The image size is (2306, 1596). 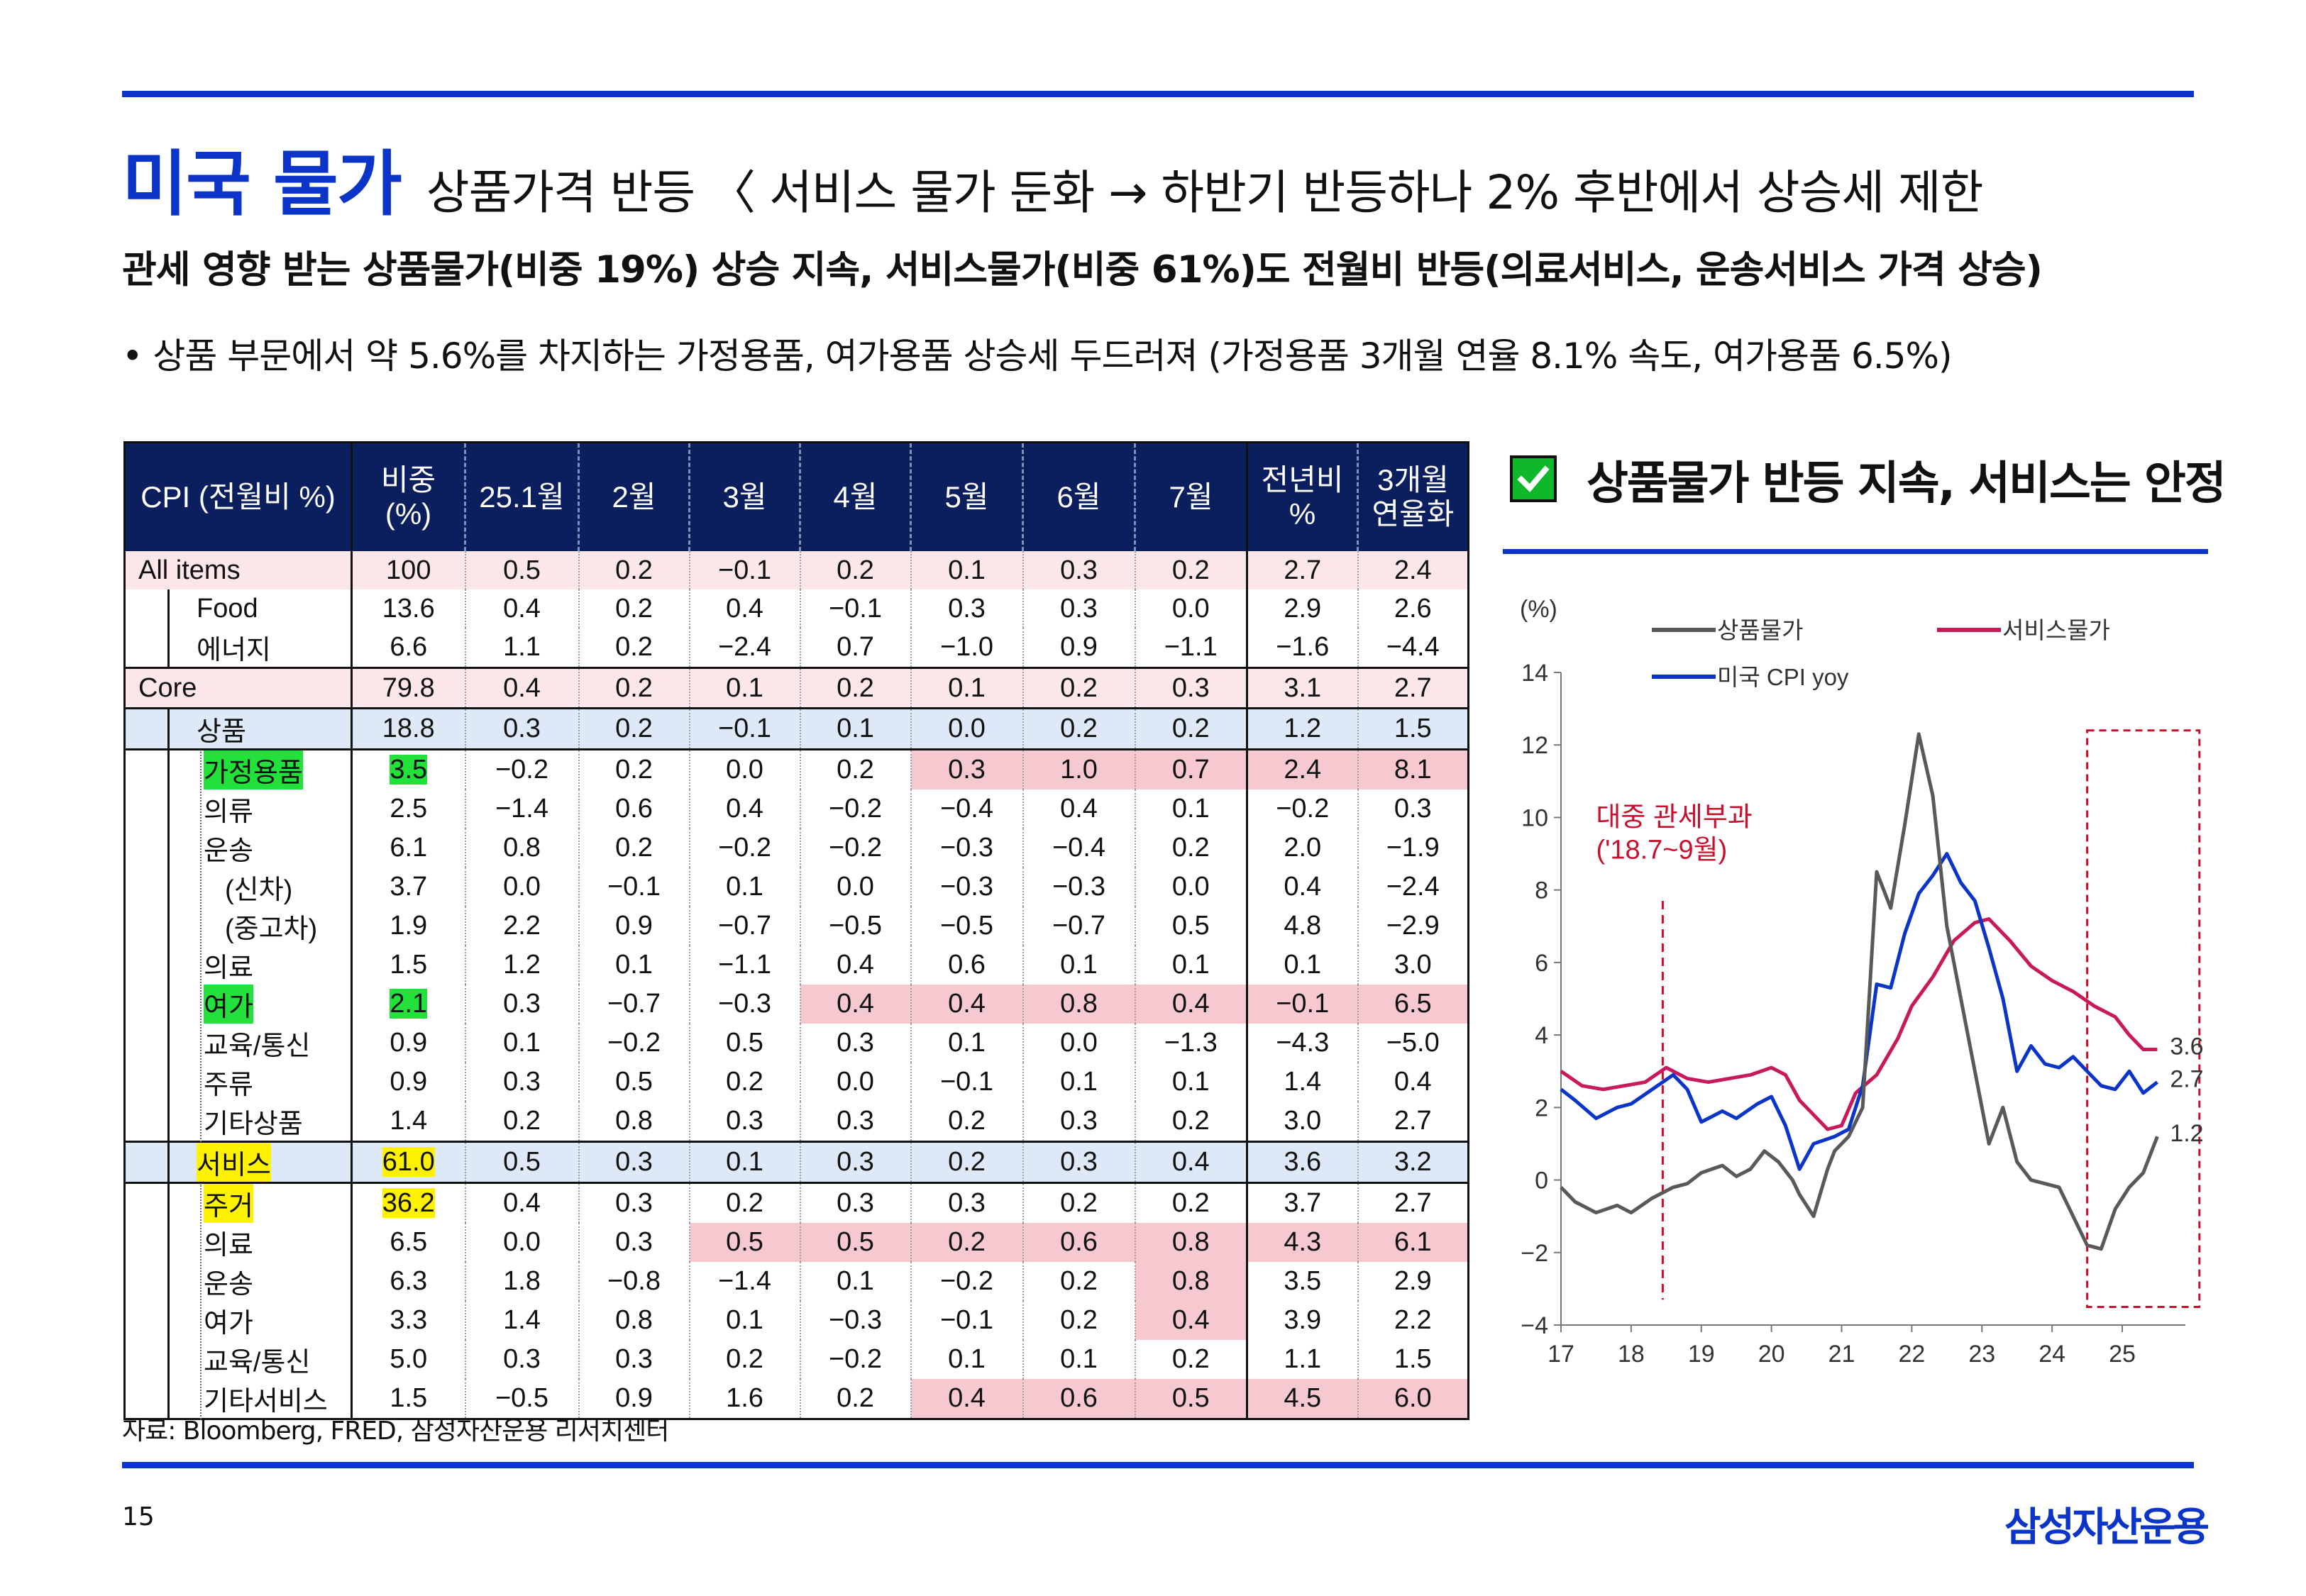 What do you see at coordinates (522, 570) in the screenshot?
I see `cell-value: 0.5` at bounding box center [522, 570].